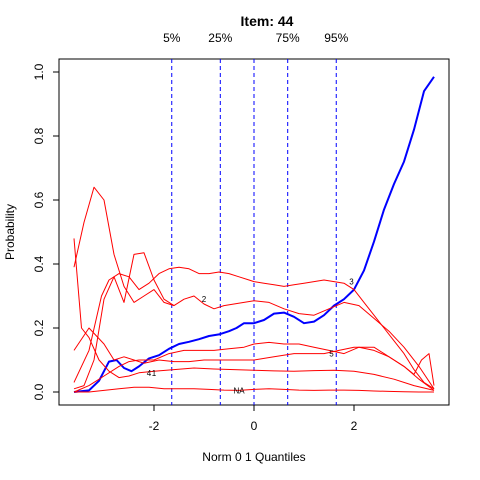 Image resolution: width=480 pixels, height=480 pixels. What do you see at coordinates (288, 38) in the screenshot?
I see `quantile-label: 75%` at bounding box center [288, 38].